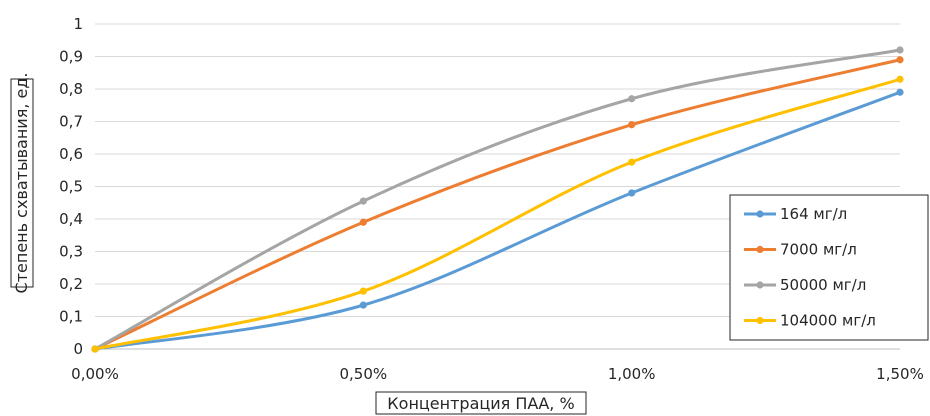 This screenshot has height=416, width=930. I want to click on y-tick-label: 1, so click(78, 24).